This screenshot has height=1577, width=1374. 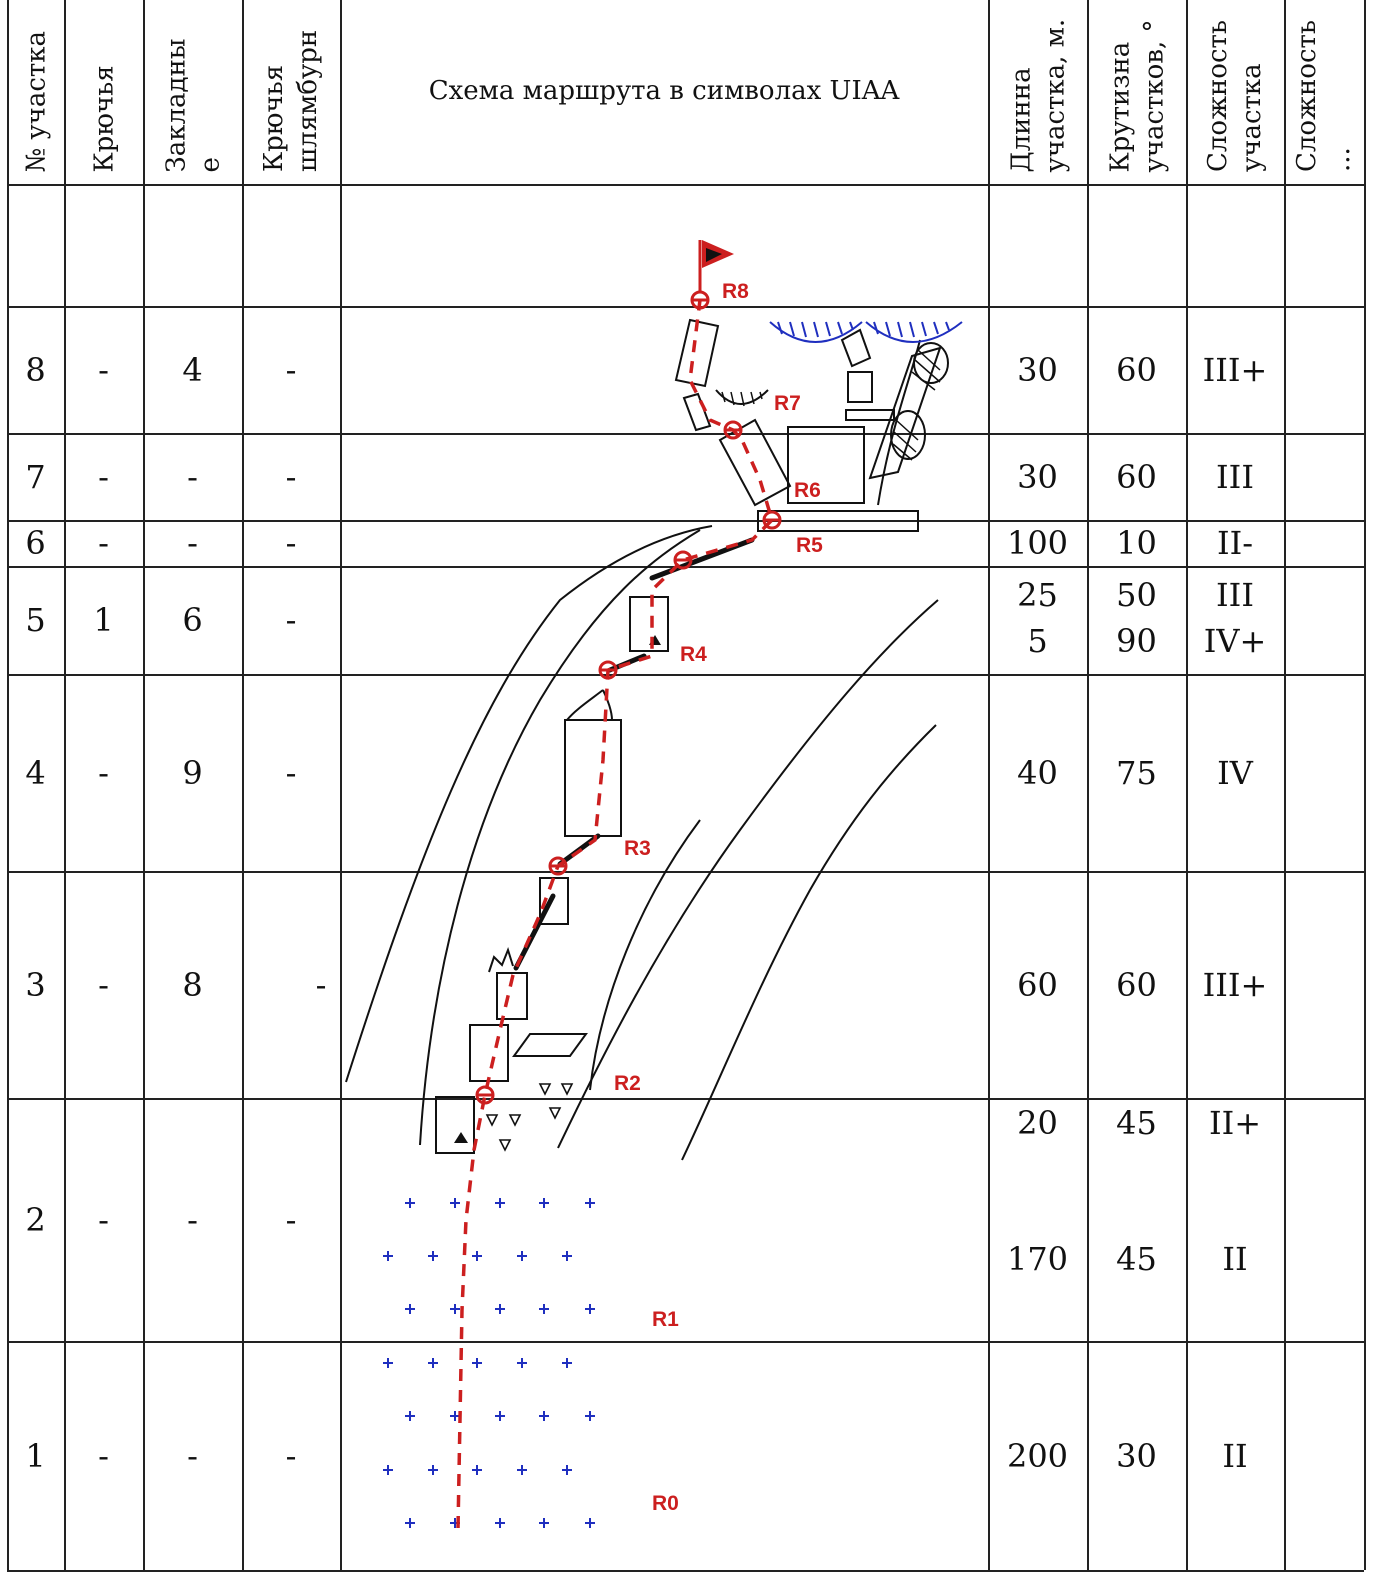 I want to click on belay-points, so click(x=628, y=697).